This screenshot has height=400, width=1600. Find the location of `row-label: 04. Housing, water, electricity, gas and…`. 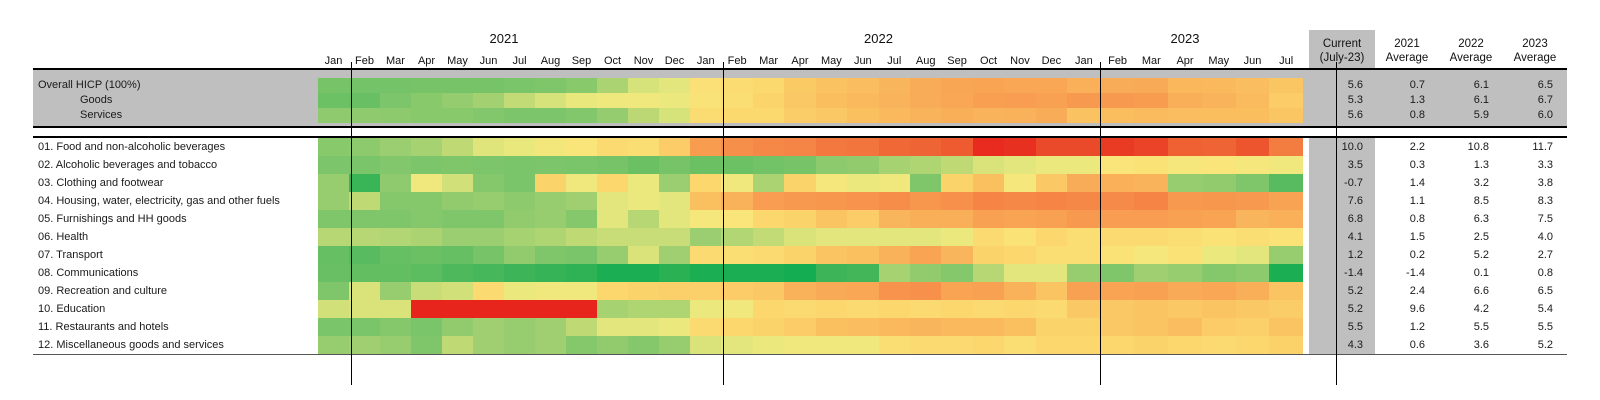

row-label: 04. Housing, water, electricity, gas and… is located at coordinates (159, 201).